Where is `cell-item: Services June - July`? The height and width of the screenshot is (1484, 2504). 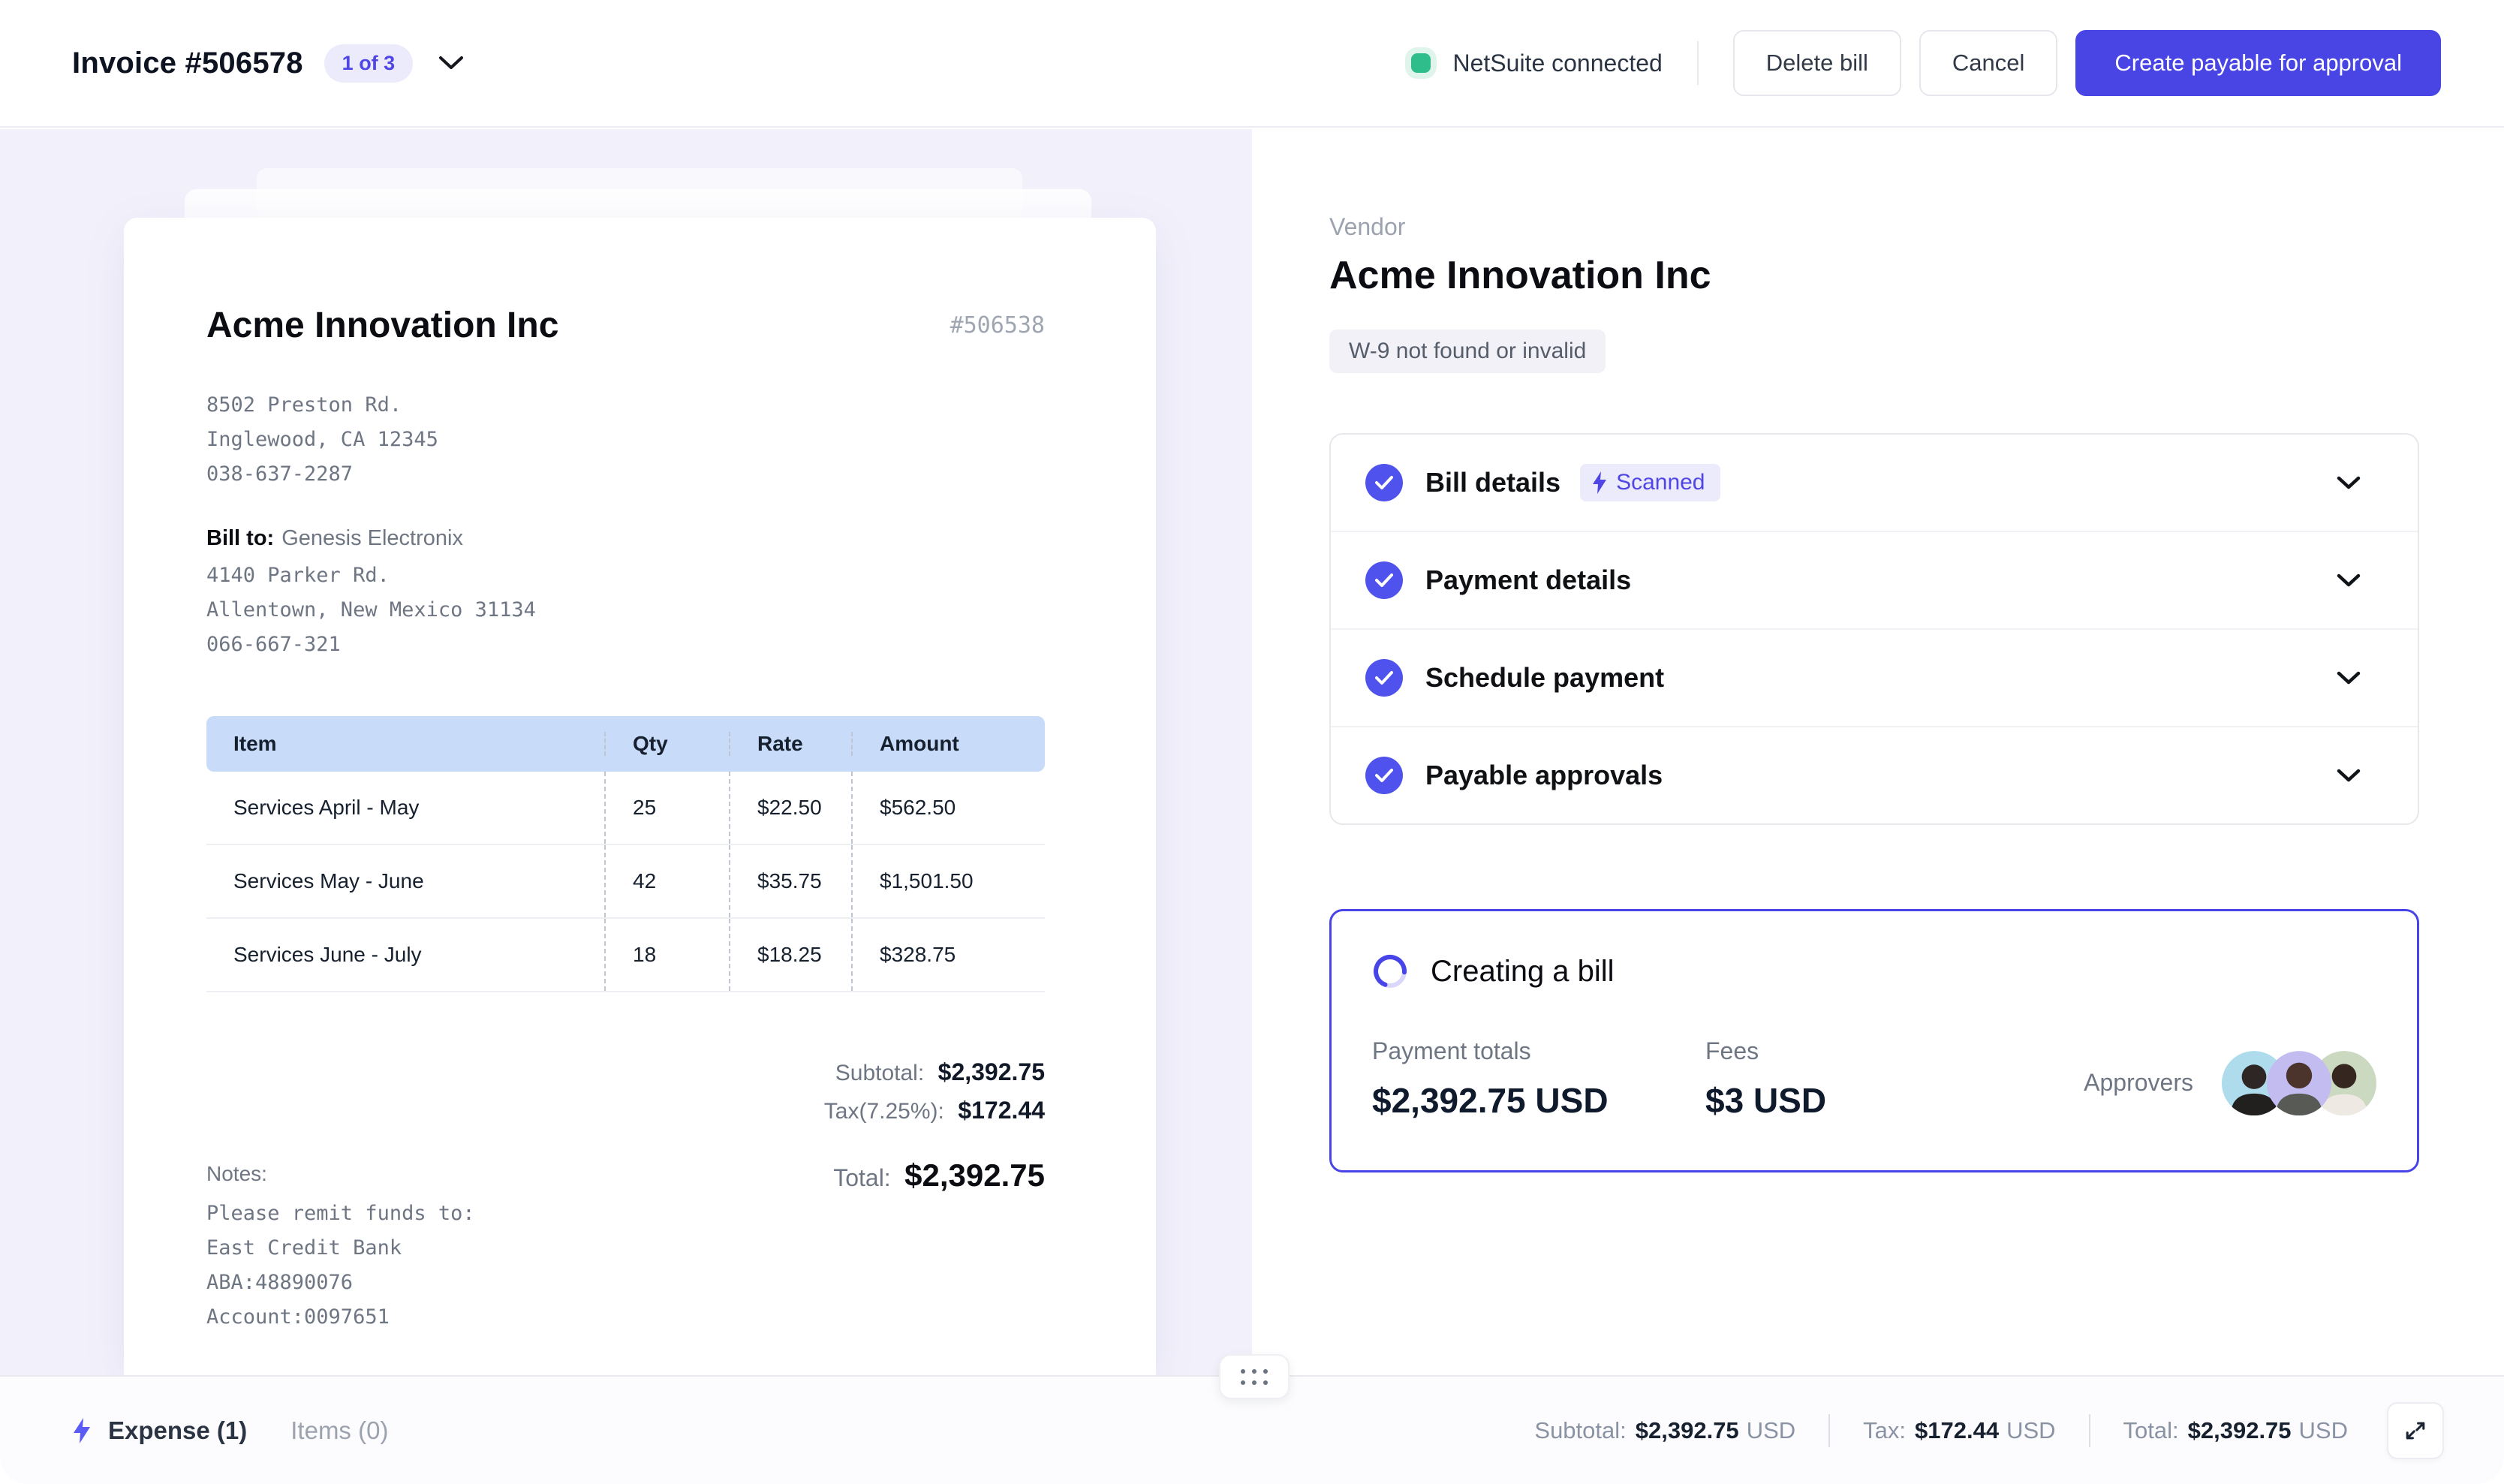
cell-item: Services June - July is located at coordinates (327, 954).